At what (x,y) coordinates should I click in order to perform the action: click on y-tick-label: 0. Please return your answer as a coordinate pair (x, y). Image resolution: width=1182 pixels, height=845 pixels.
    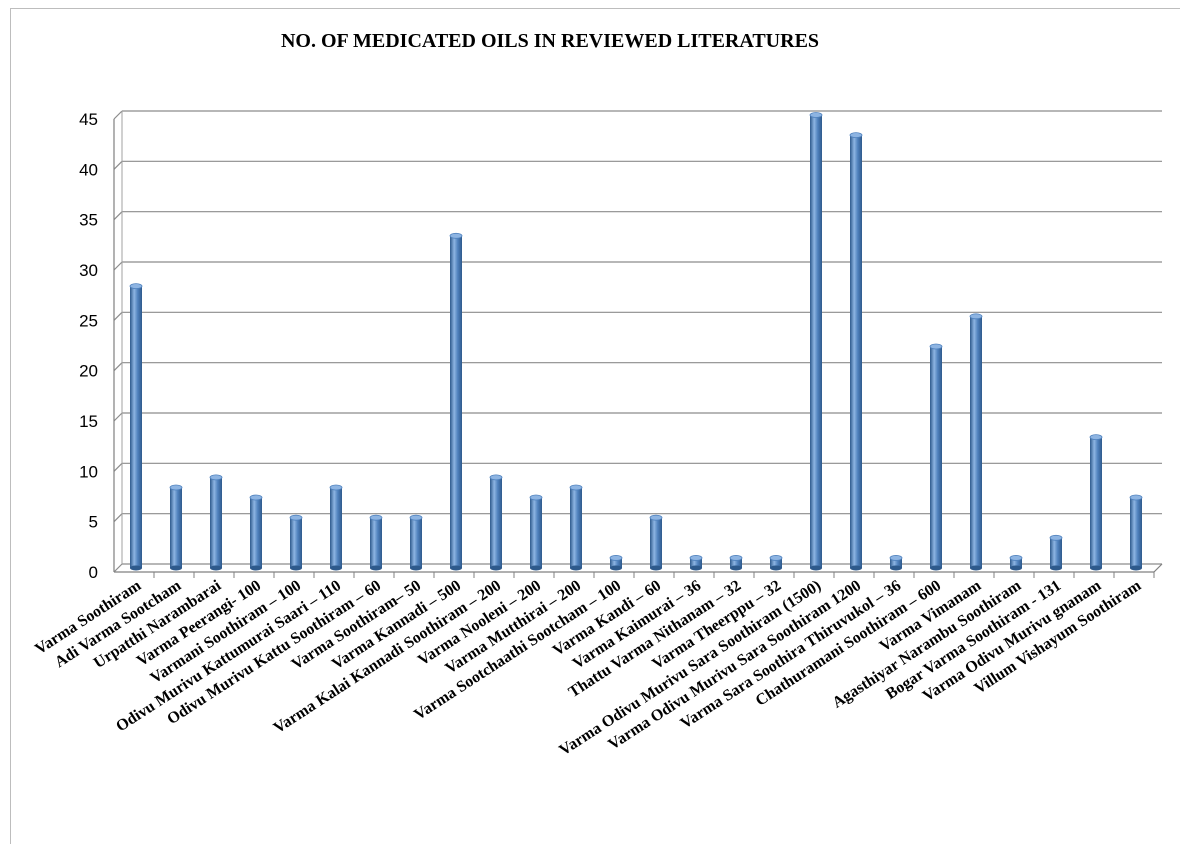
    Looking at the image, I should click on (93, 572).